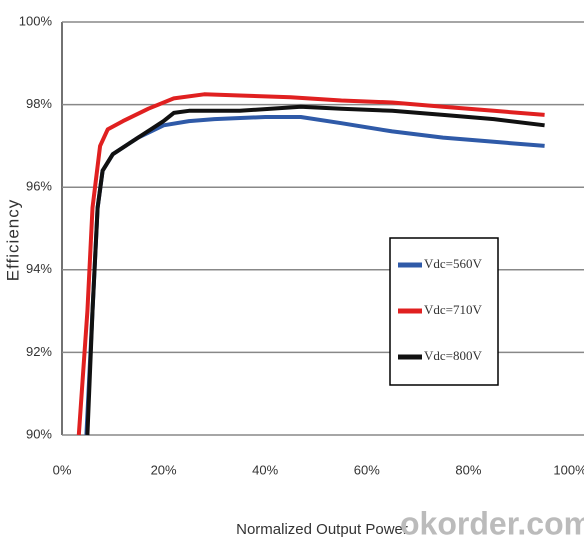 This screenshot has height=554, width=584. What do you see at coordinates (367, 469) in the screenshot?
I see `x-tick-label: 60%` at bounding box center [367, 469].